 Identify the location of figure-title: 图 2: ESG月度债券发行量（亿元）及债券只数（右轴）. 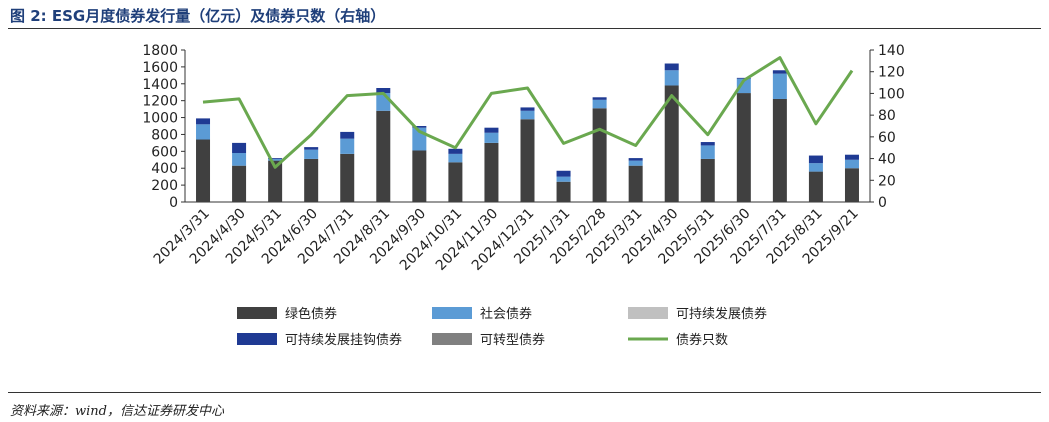
(198, 16).